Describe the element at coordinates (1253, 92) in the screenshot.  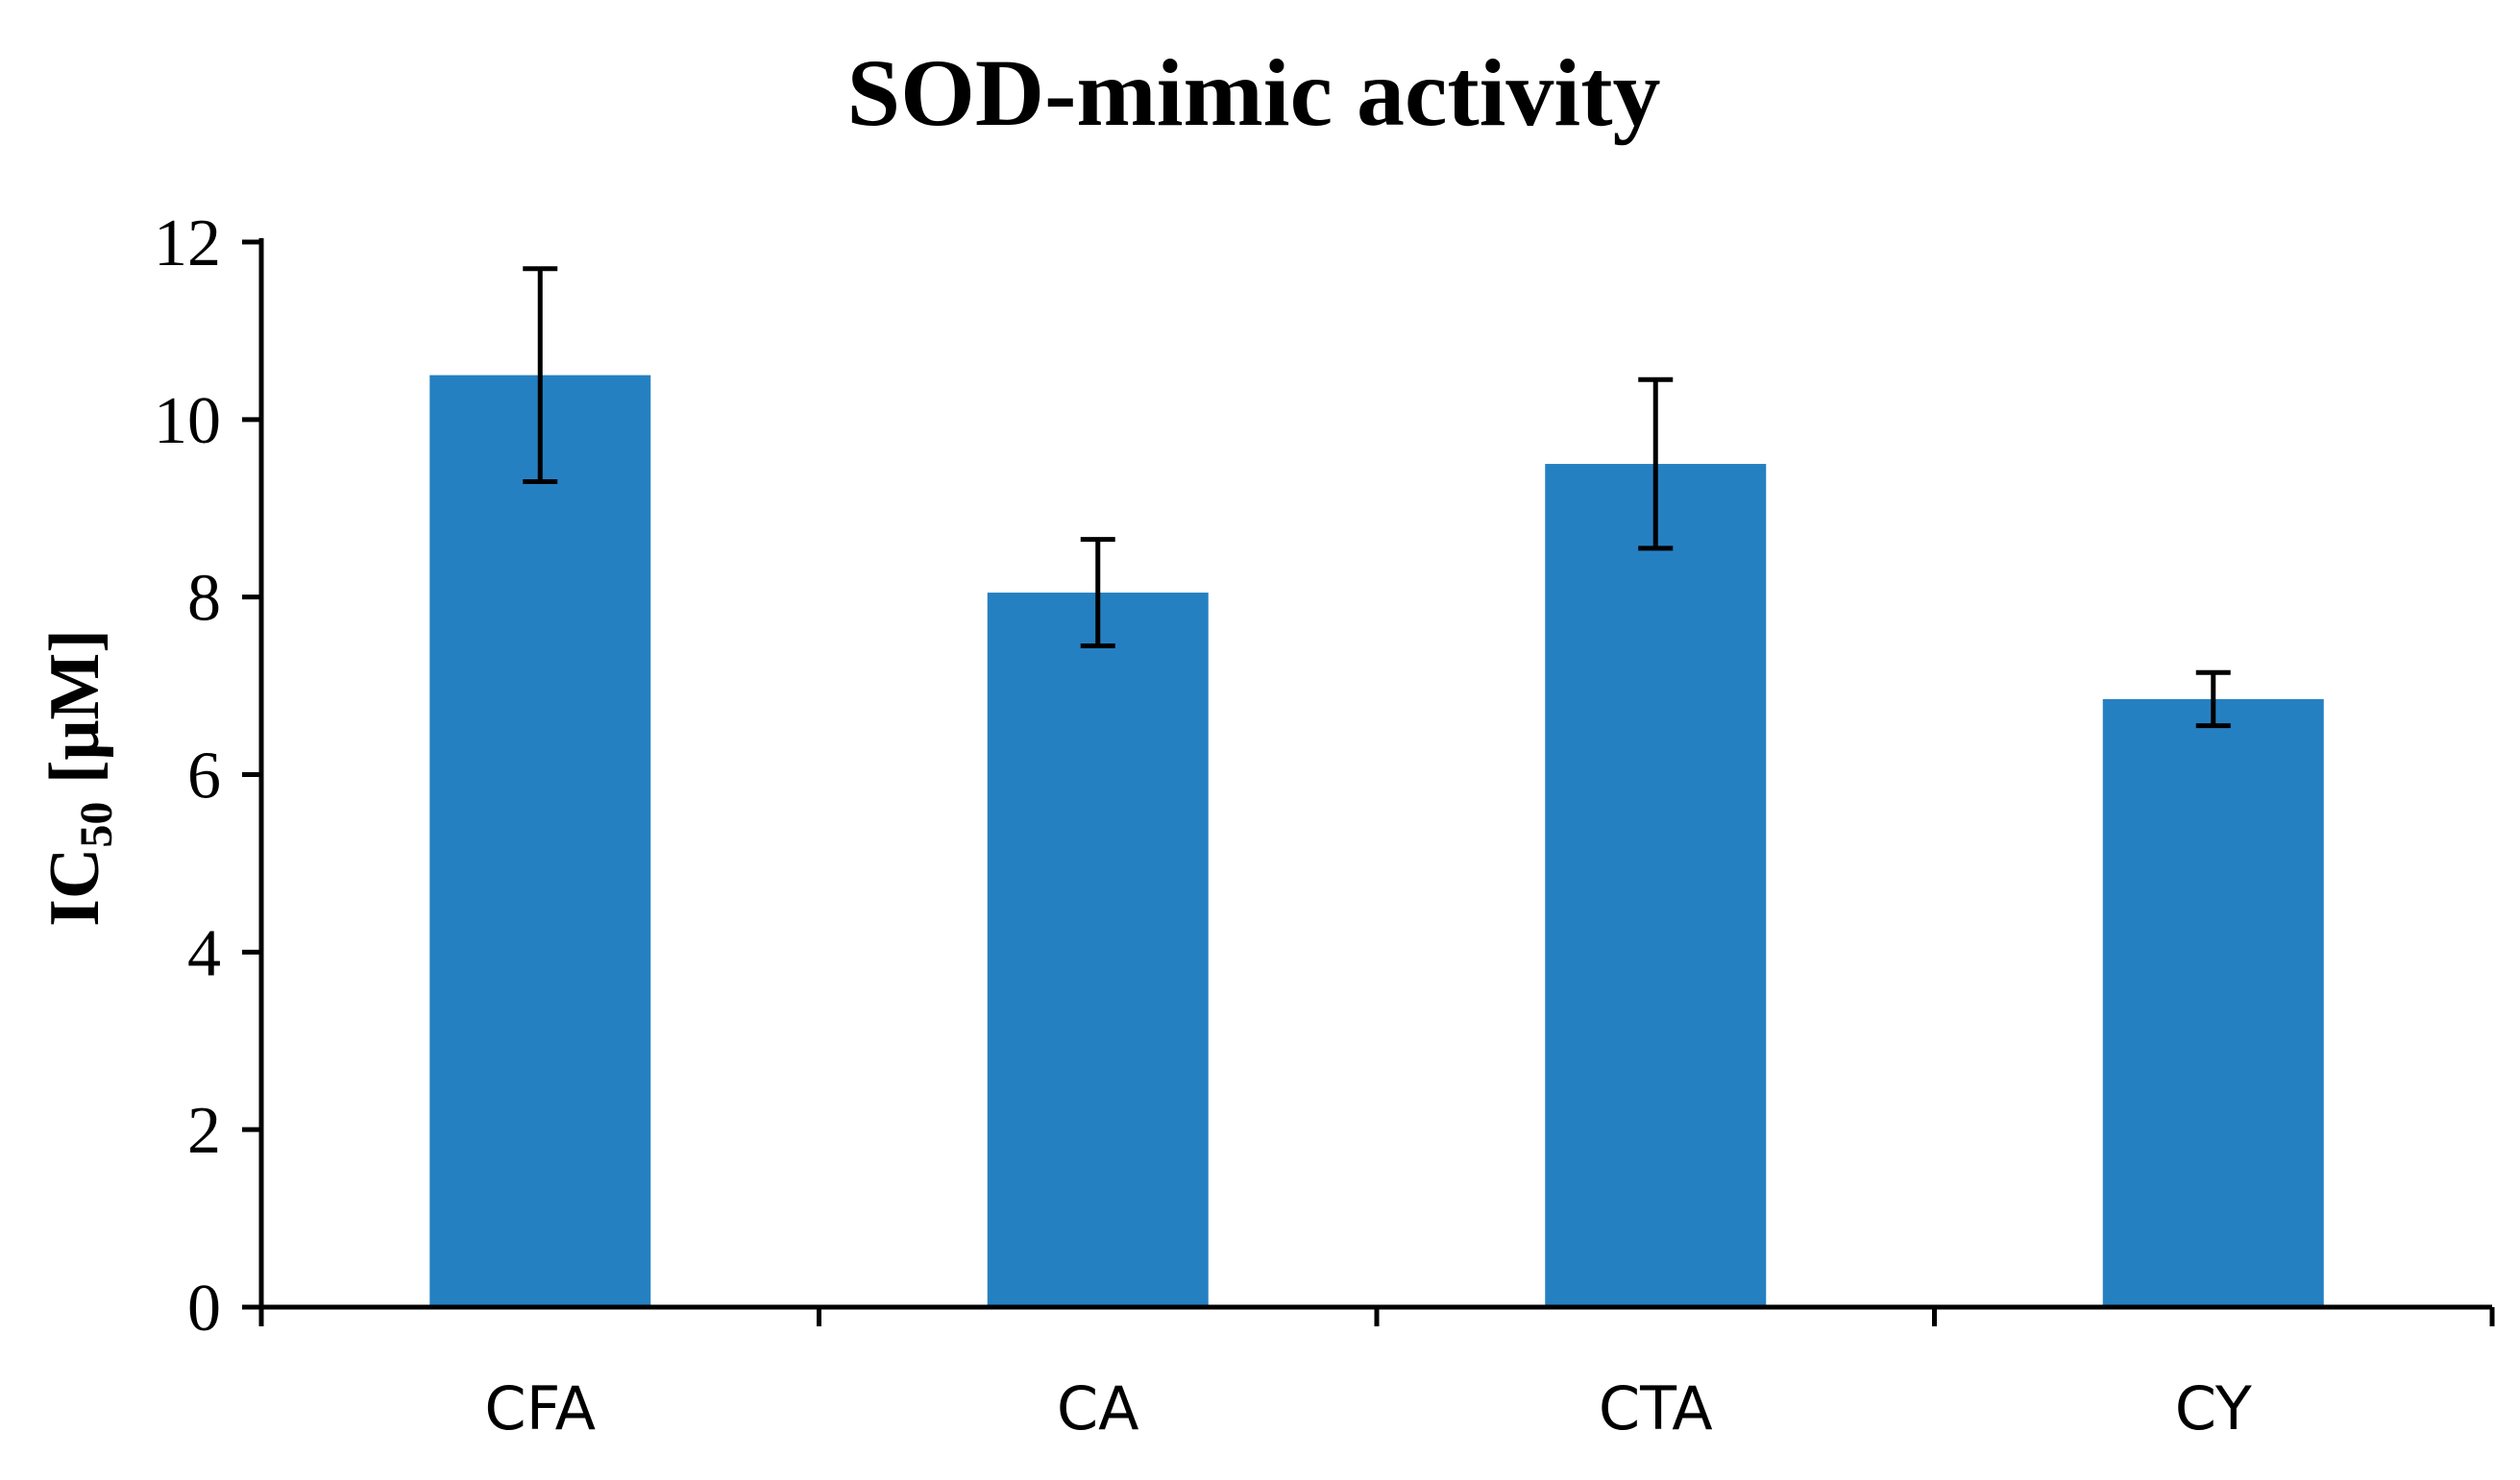
I see `chart-title: SOD-mimic activity` at that location.